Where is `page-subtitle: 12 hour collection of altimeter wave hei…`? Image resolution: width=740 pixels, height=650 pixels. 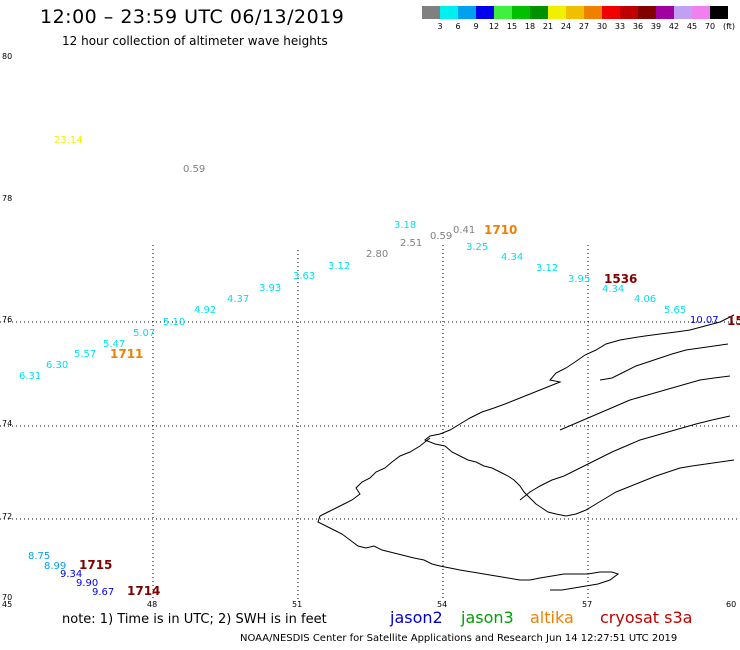 page-subtitle: 12 hour collection of altimeter wave hei… is located at coordinates (195, 41).